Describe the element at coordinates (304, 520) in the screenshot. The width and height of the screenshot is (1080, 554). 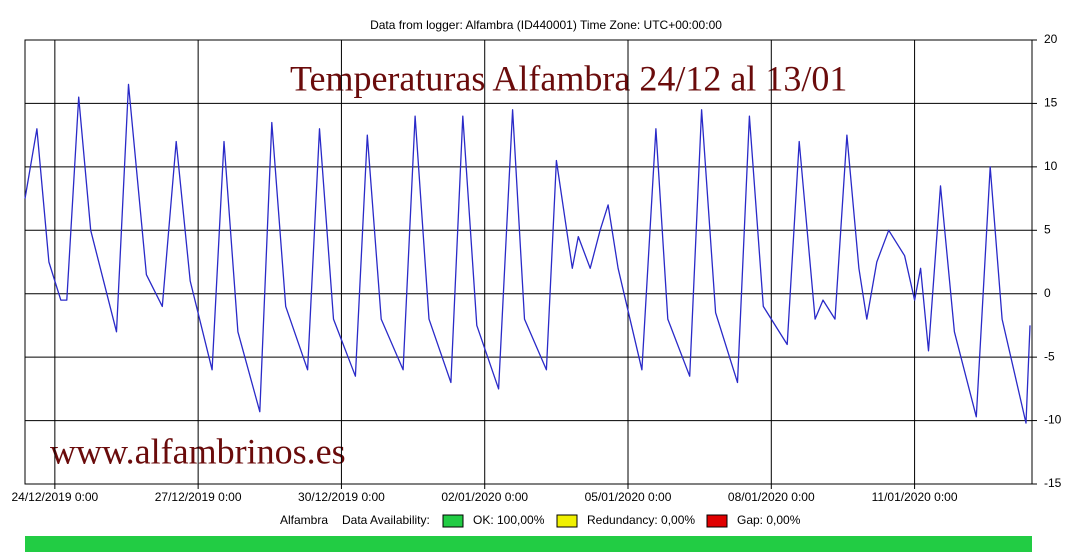
I see `legend-logger: Alfambra` at that location.